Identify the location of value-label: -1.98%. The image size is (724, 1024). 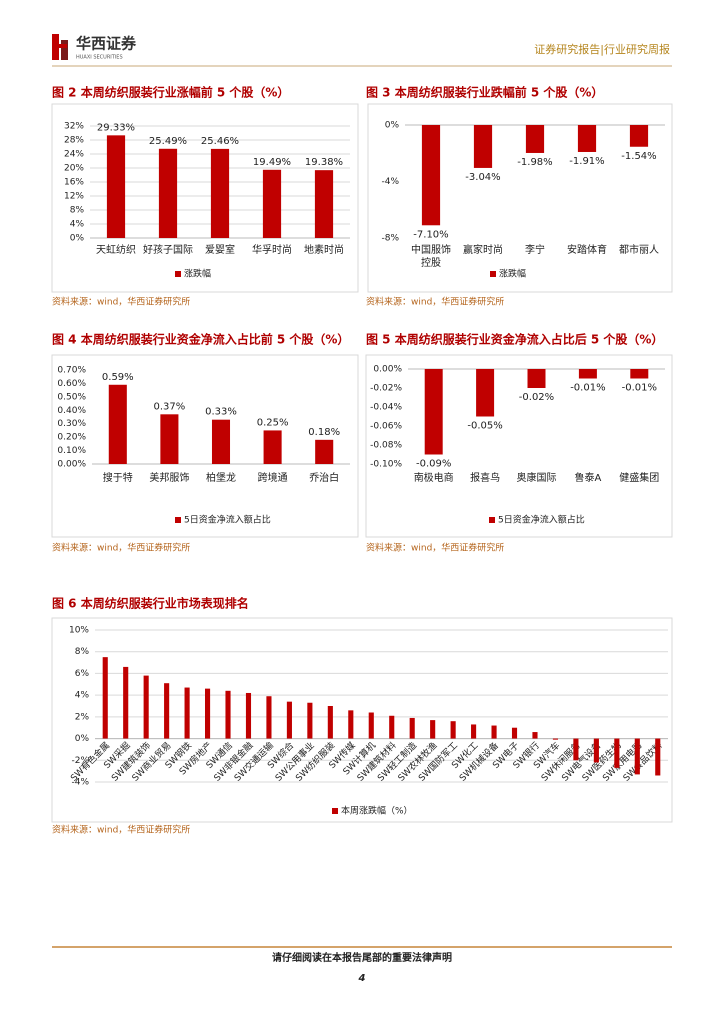
(534, 162).